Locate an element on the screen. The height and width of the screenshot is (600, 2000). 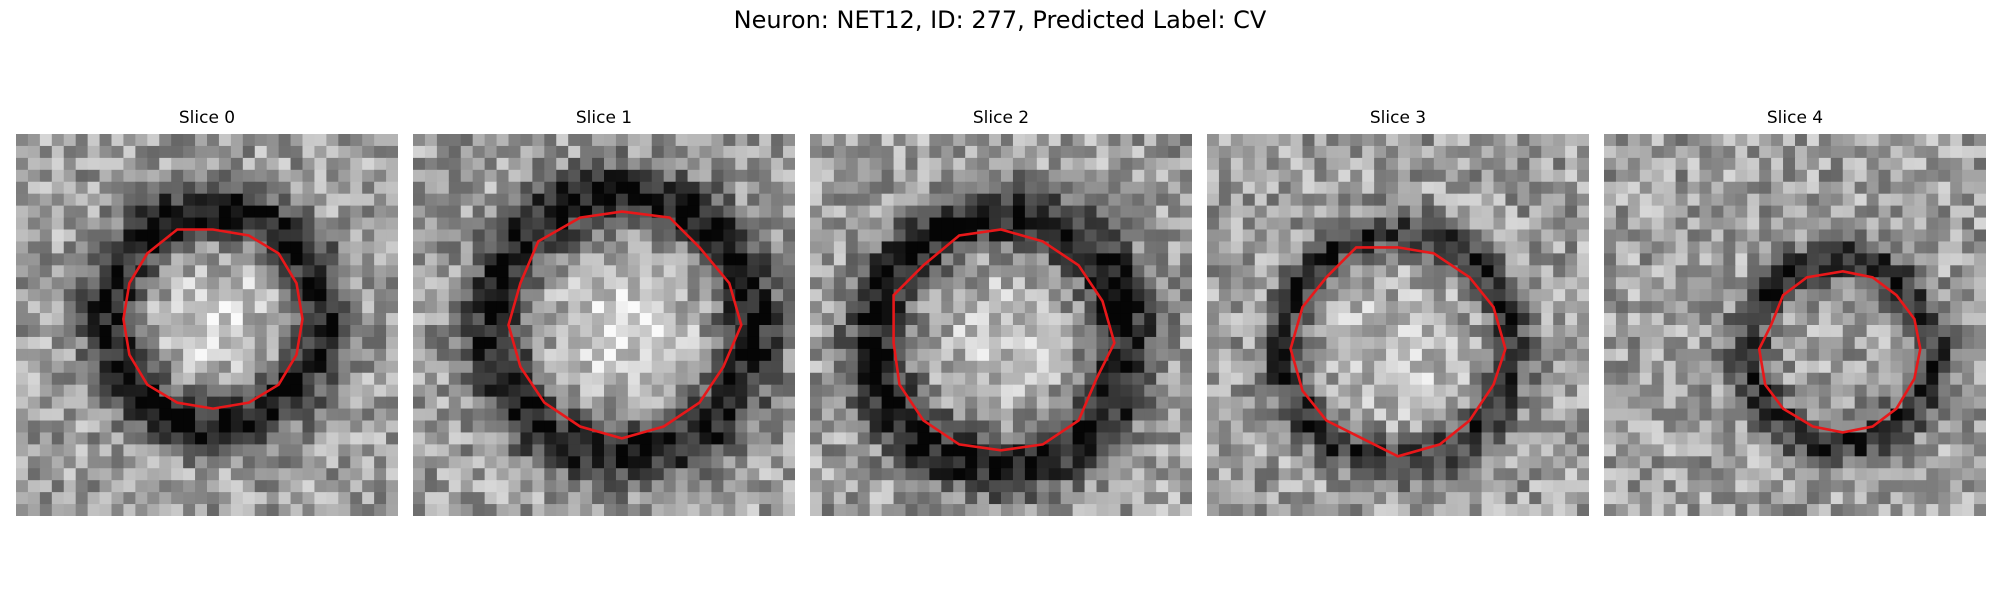
slice-4-image is located at coordinates (1795, 325).